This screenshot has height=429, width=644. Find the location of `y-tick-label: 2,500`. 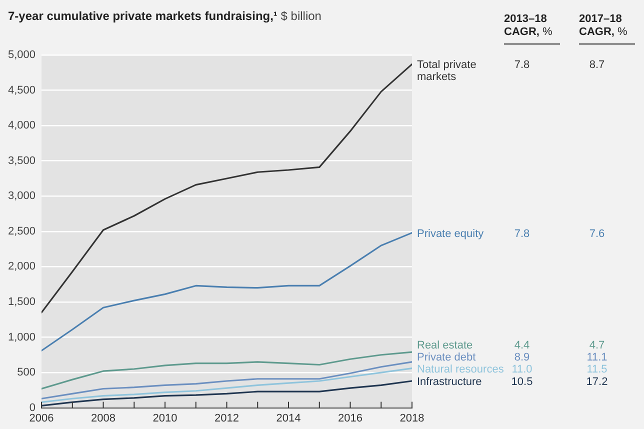

y-tick-label: 2,500 is located at coordinates (22, 231).